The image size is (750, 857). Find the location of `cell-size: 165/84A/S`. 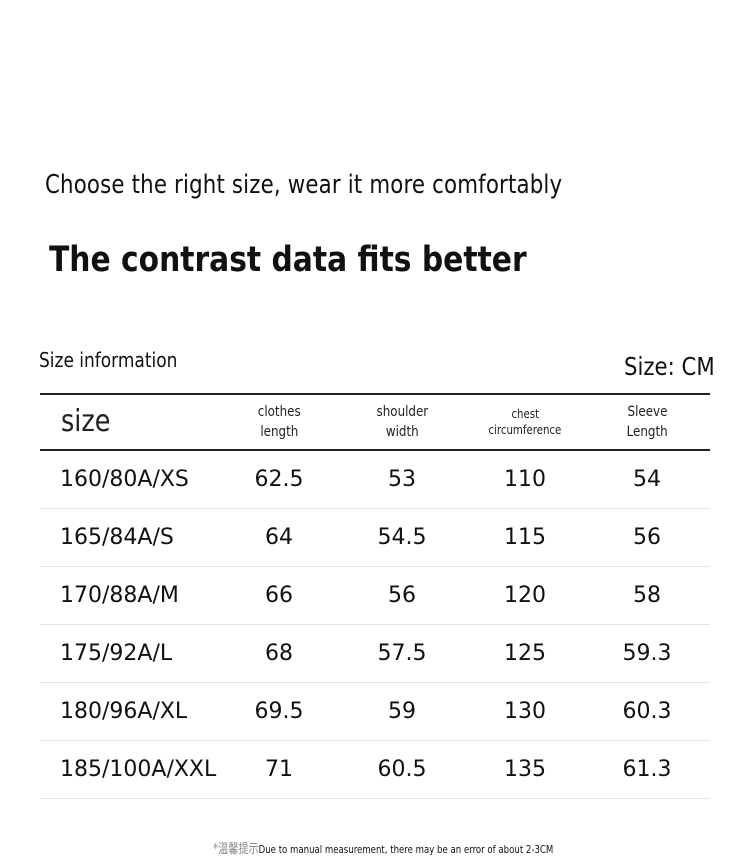

cell-size: 165/84A/S is located at coordinates (117, 537).